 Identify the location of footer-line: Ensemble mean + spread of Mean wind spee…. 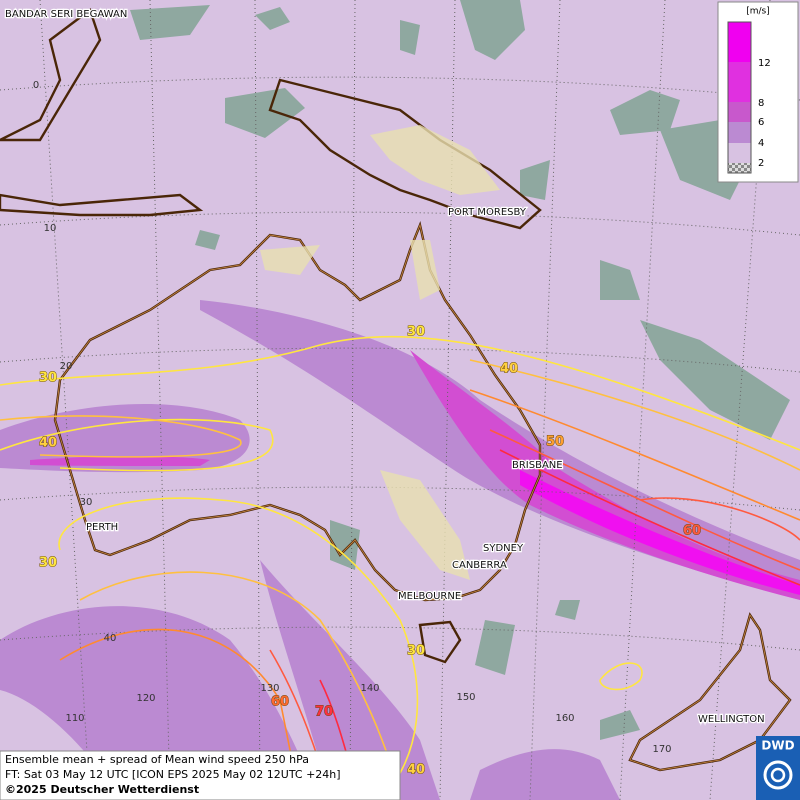
(157, 759).